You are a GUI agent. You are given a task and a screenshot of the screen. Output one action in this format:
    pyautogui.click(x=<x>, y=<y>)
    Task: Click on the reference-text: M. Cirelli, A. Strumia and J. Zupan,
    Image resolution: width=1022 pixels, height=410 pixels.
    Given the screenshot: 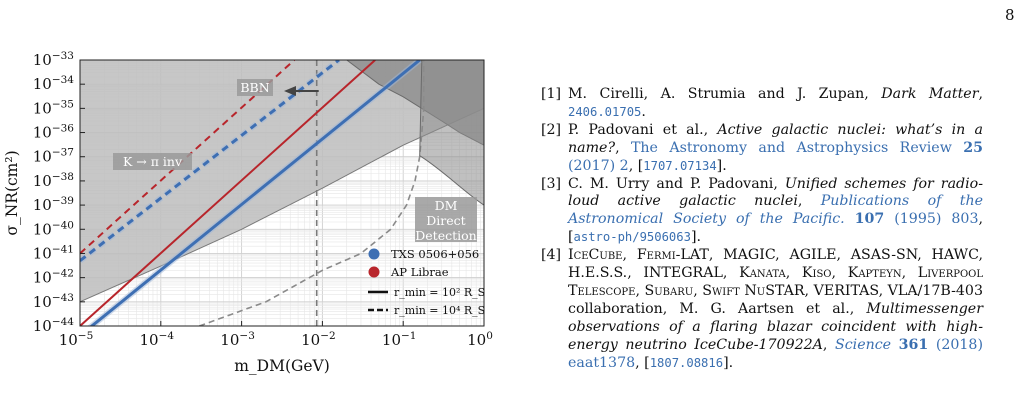 What is the action you would take?
    pyautogui.click(x=725, y=94)
    